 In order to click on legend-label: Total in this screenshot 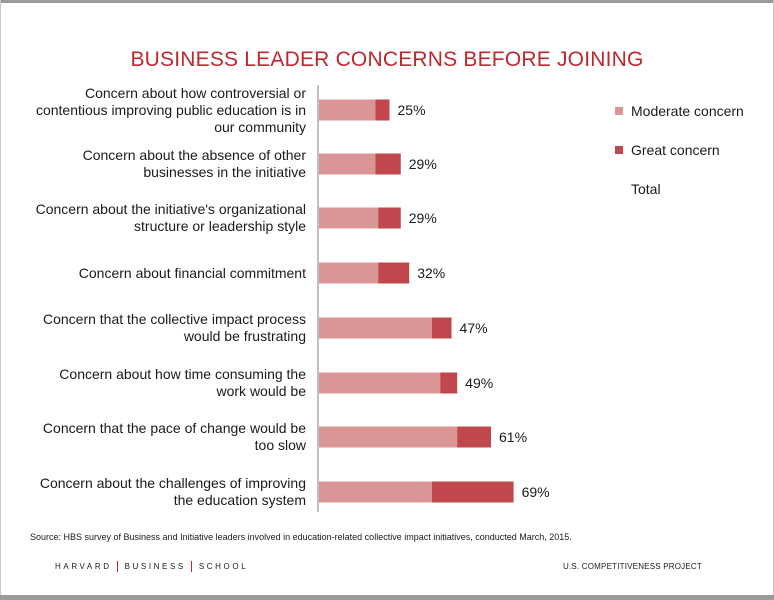, I will do `click(646, 189)`.